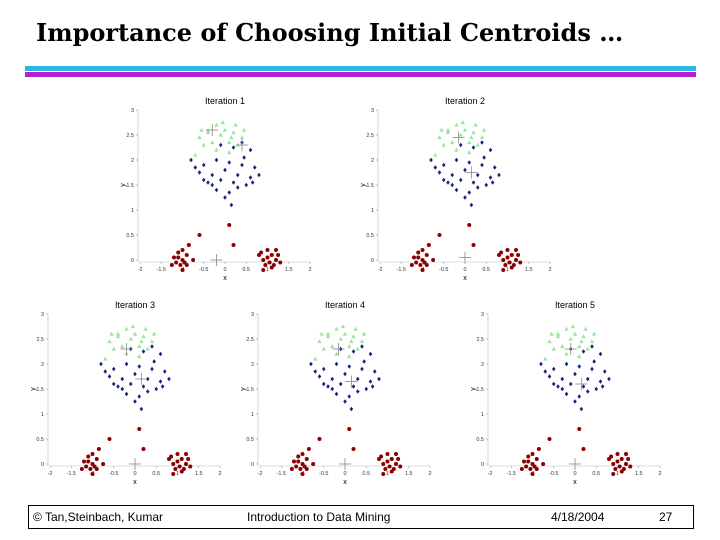 This screenshot has width=720, height=540. I want to click on x-axis-label: x, so click(225, 278).